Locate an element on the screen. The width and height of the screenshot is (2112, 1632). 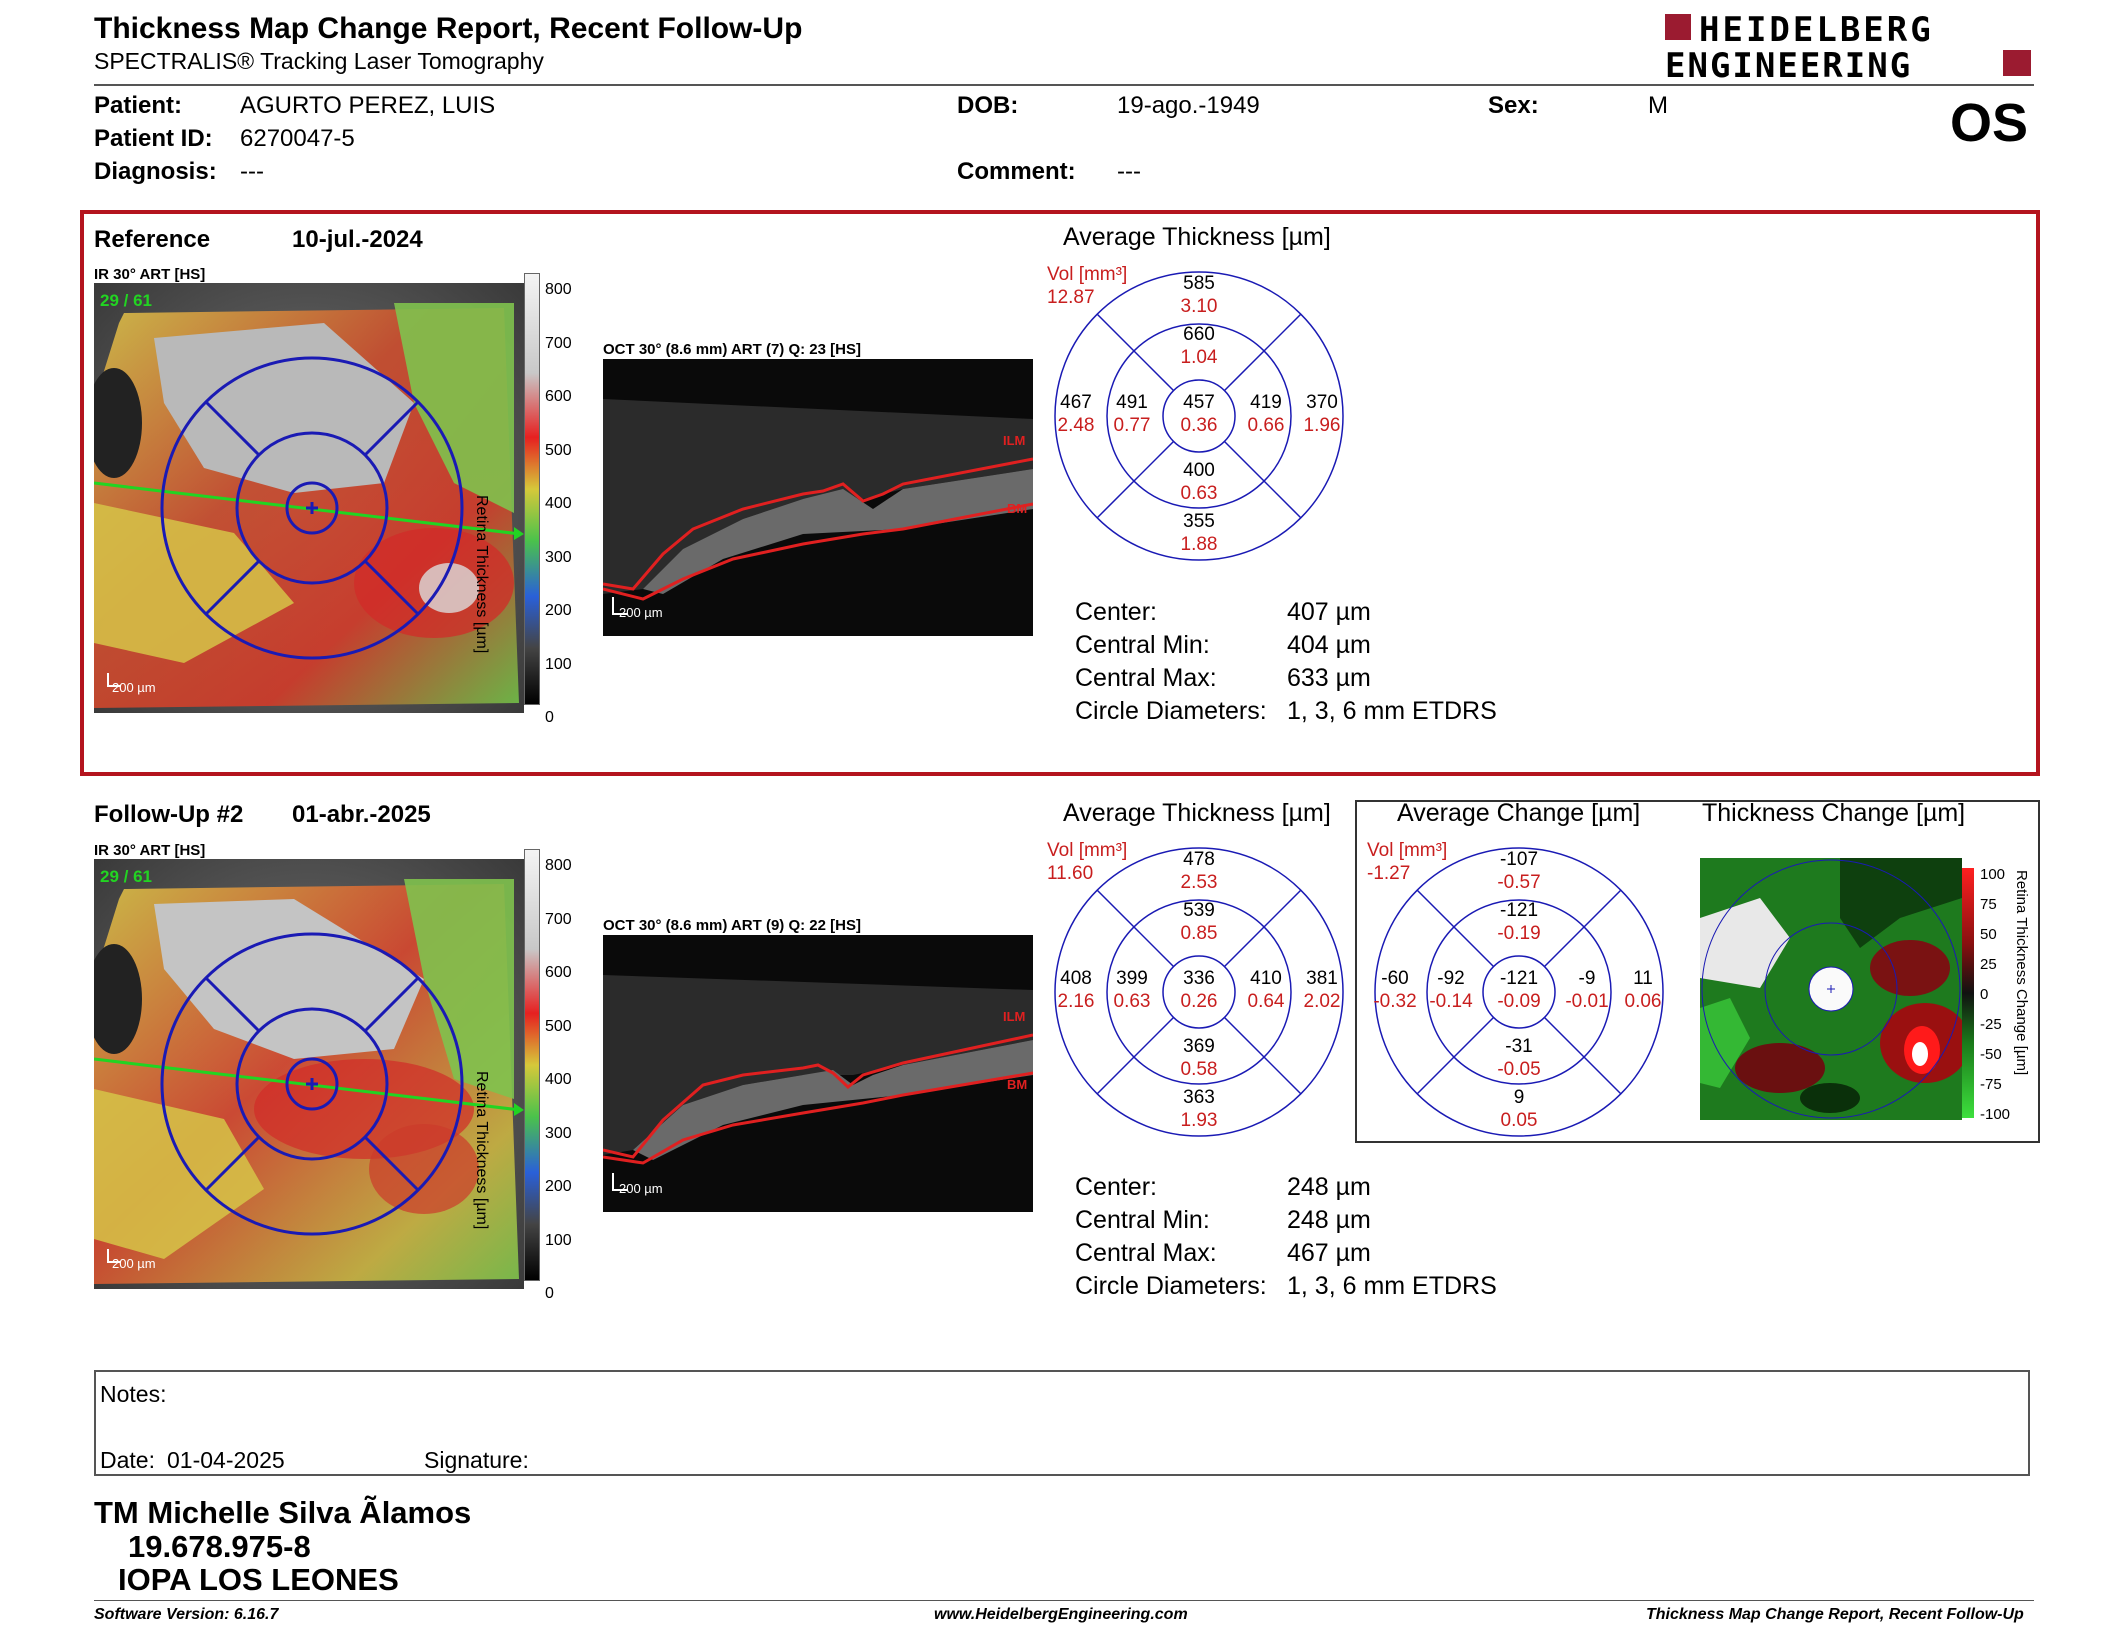
software-version: Software Version: 6.16.7 is located at coordinates (186, 1614).